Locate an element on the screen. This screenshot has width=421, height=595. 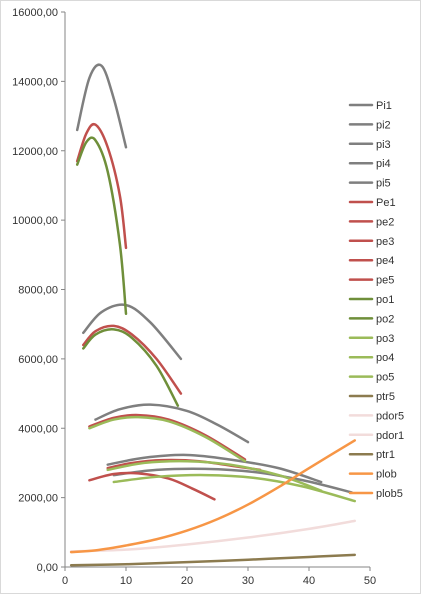
series-line-pe2 is located at coordinates (132, 359).